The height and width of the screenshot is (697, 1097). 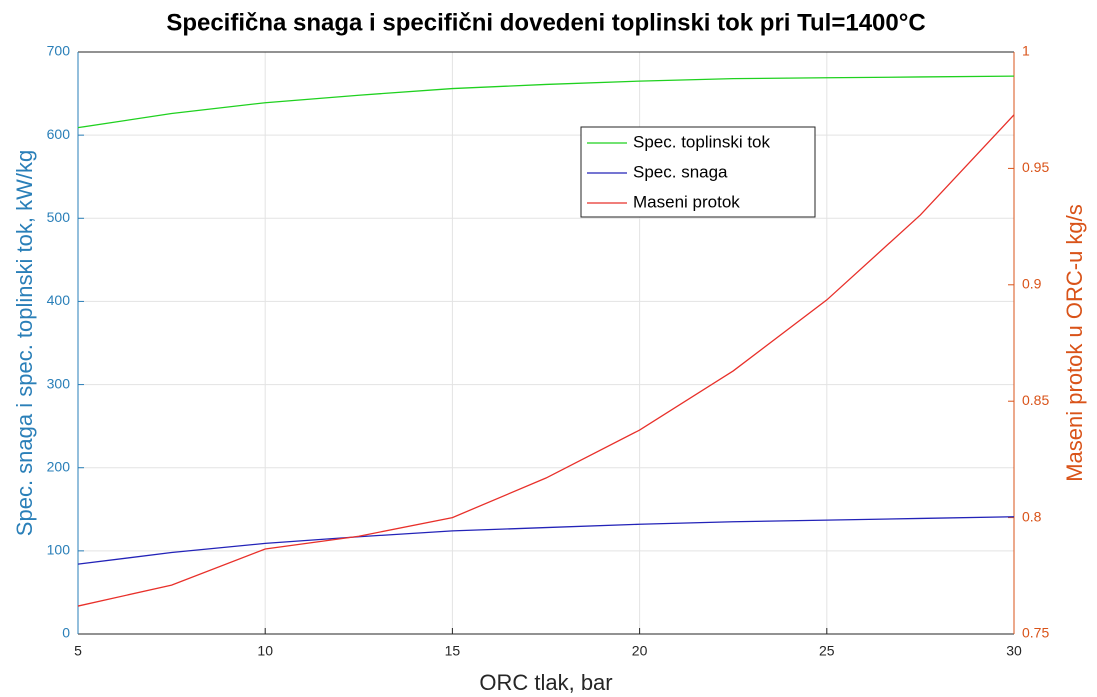 I want to click on legend-label: Spec. toplinski tok, so click(x=702, y=141).